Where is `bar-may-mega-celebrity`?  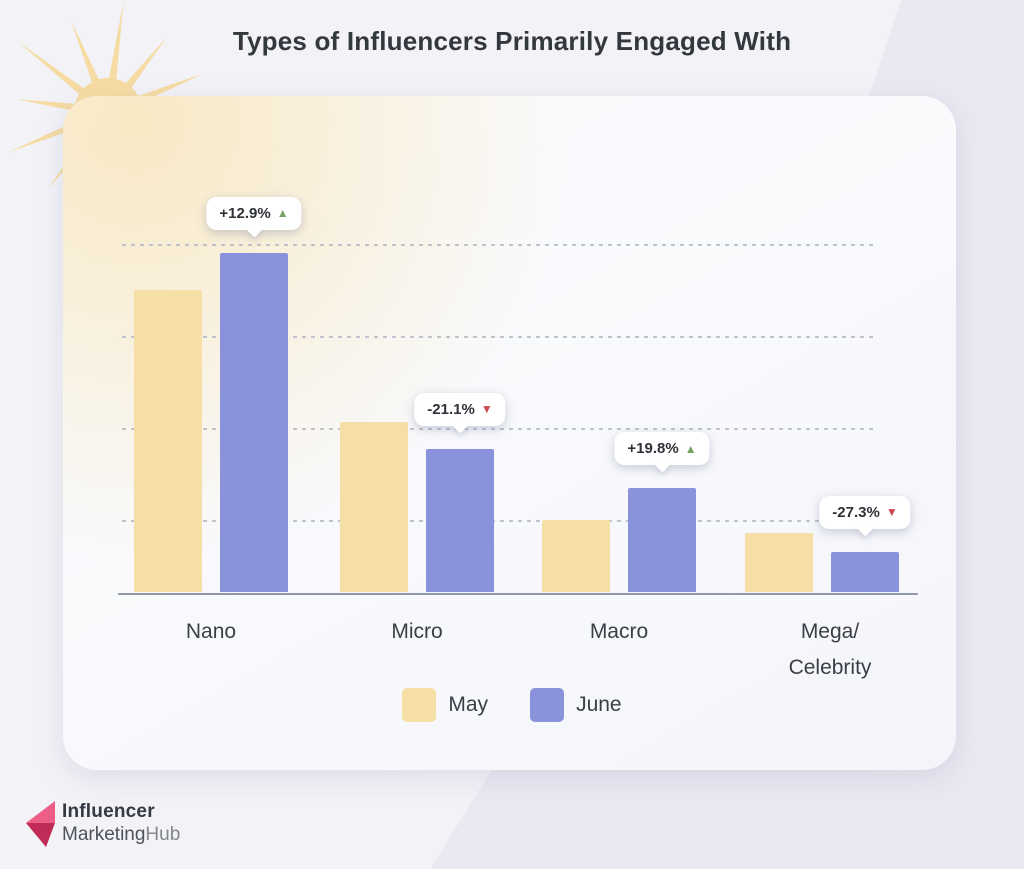 bar-may-mega-celebrity is located at coordinates (779, 562).